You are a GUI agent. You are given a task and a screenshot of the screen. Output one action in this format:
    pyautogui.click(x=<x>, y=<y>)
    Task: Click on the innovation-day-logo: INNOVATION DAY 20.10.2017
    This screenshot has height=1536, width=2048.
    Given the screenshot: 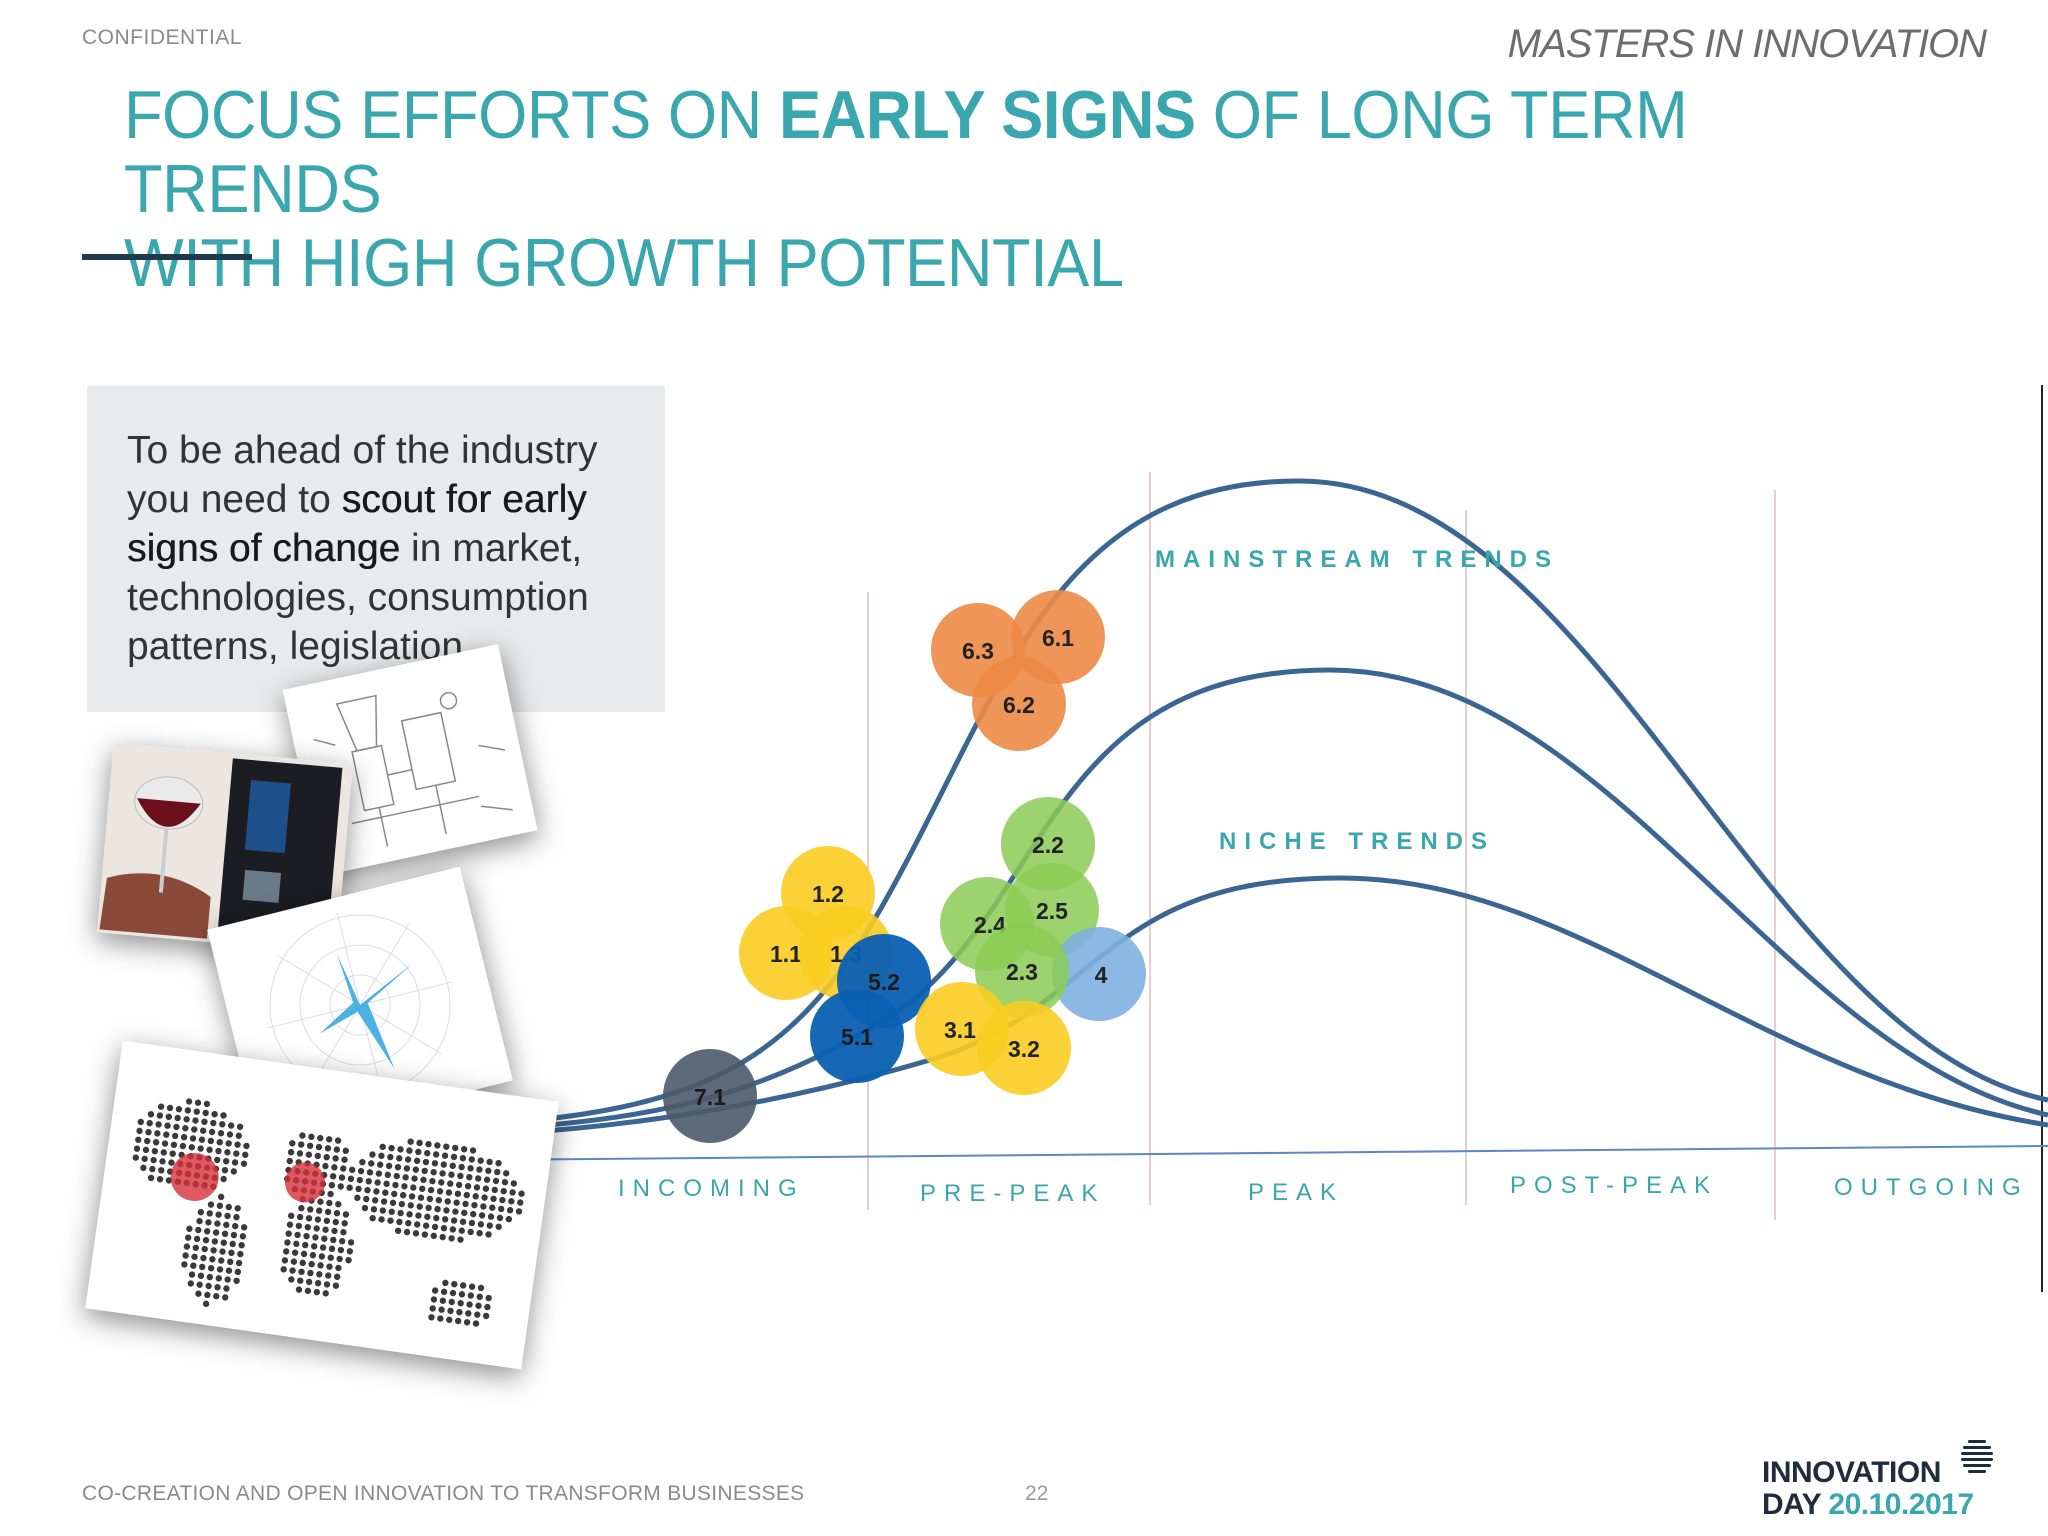 What is the action you would take?
    pyautogui.click(x=1877, y=1483)
    